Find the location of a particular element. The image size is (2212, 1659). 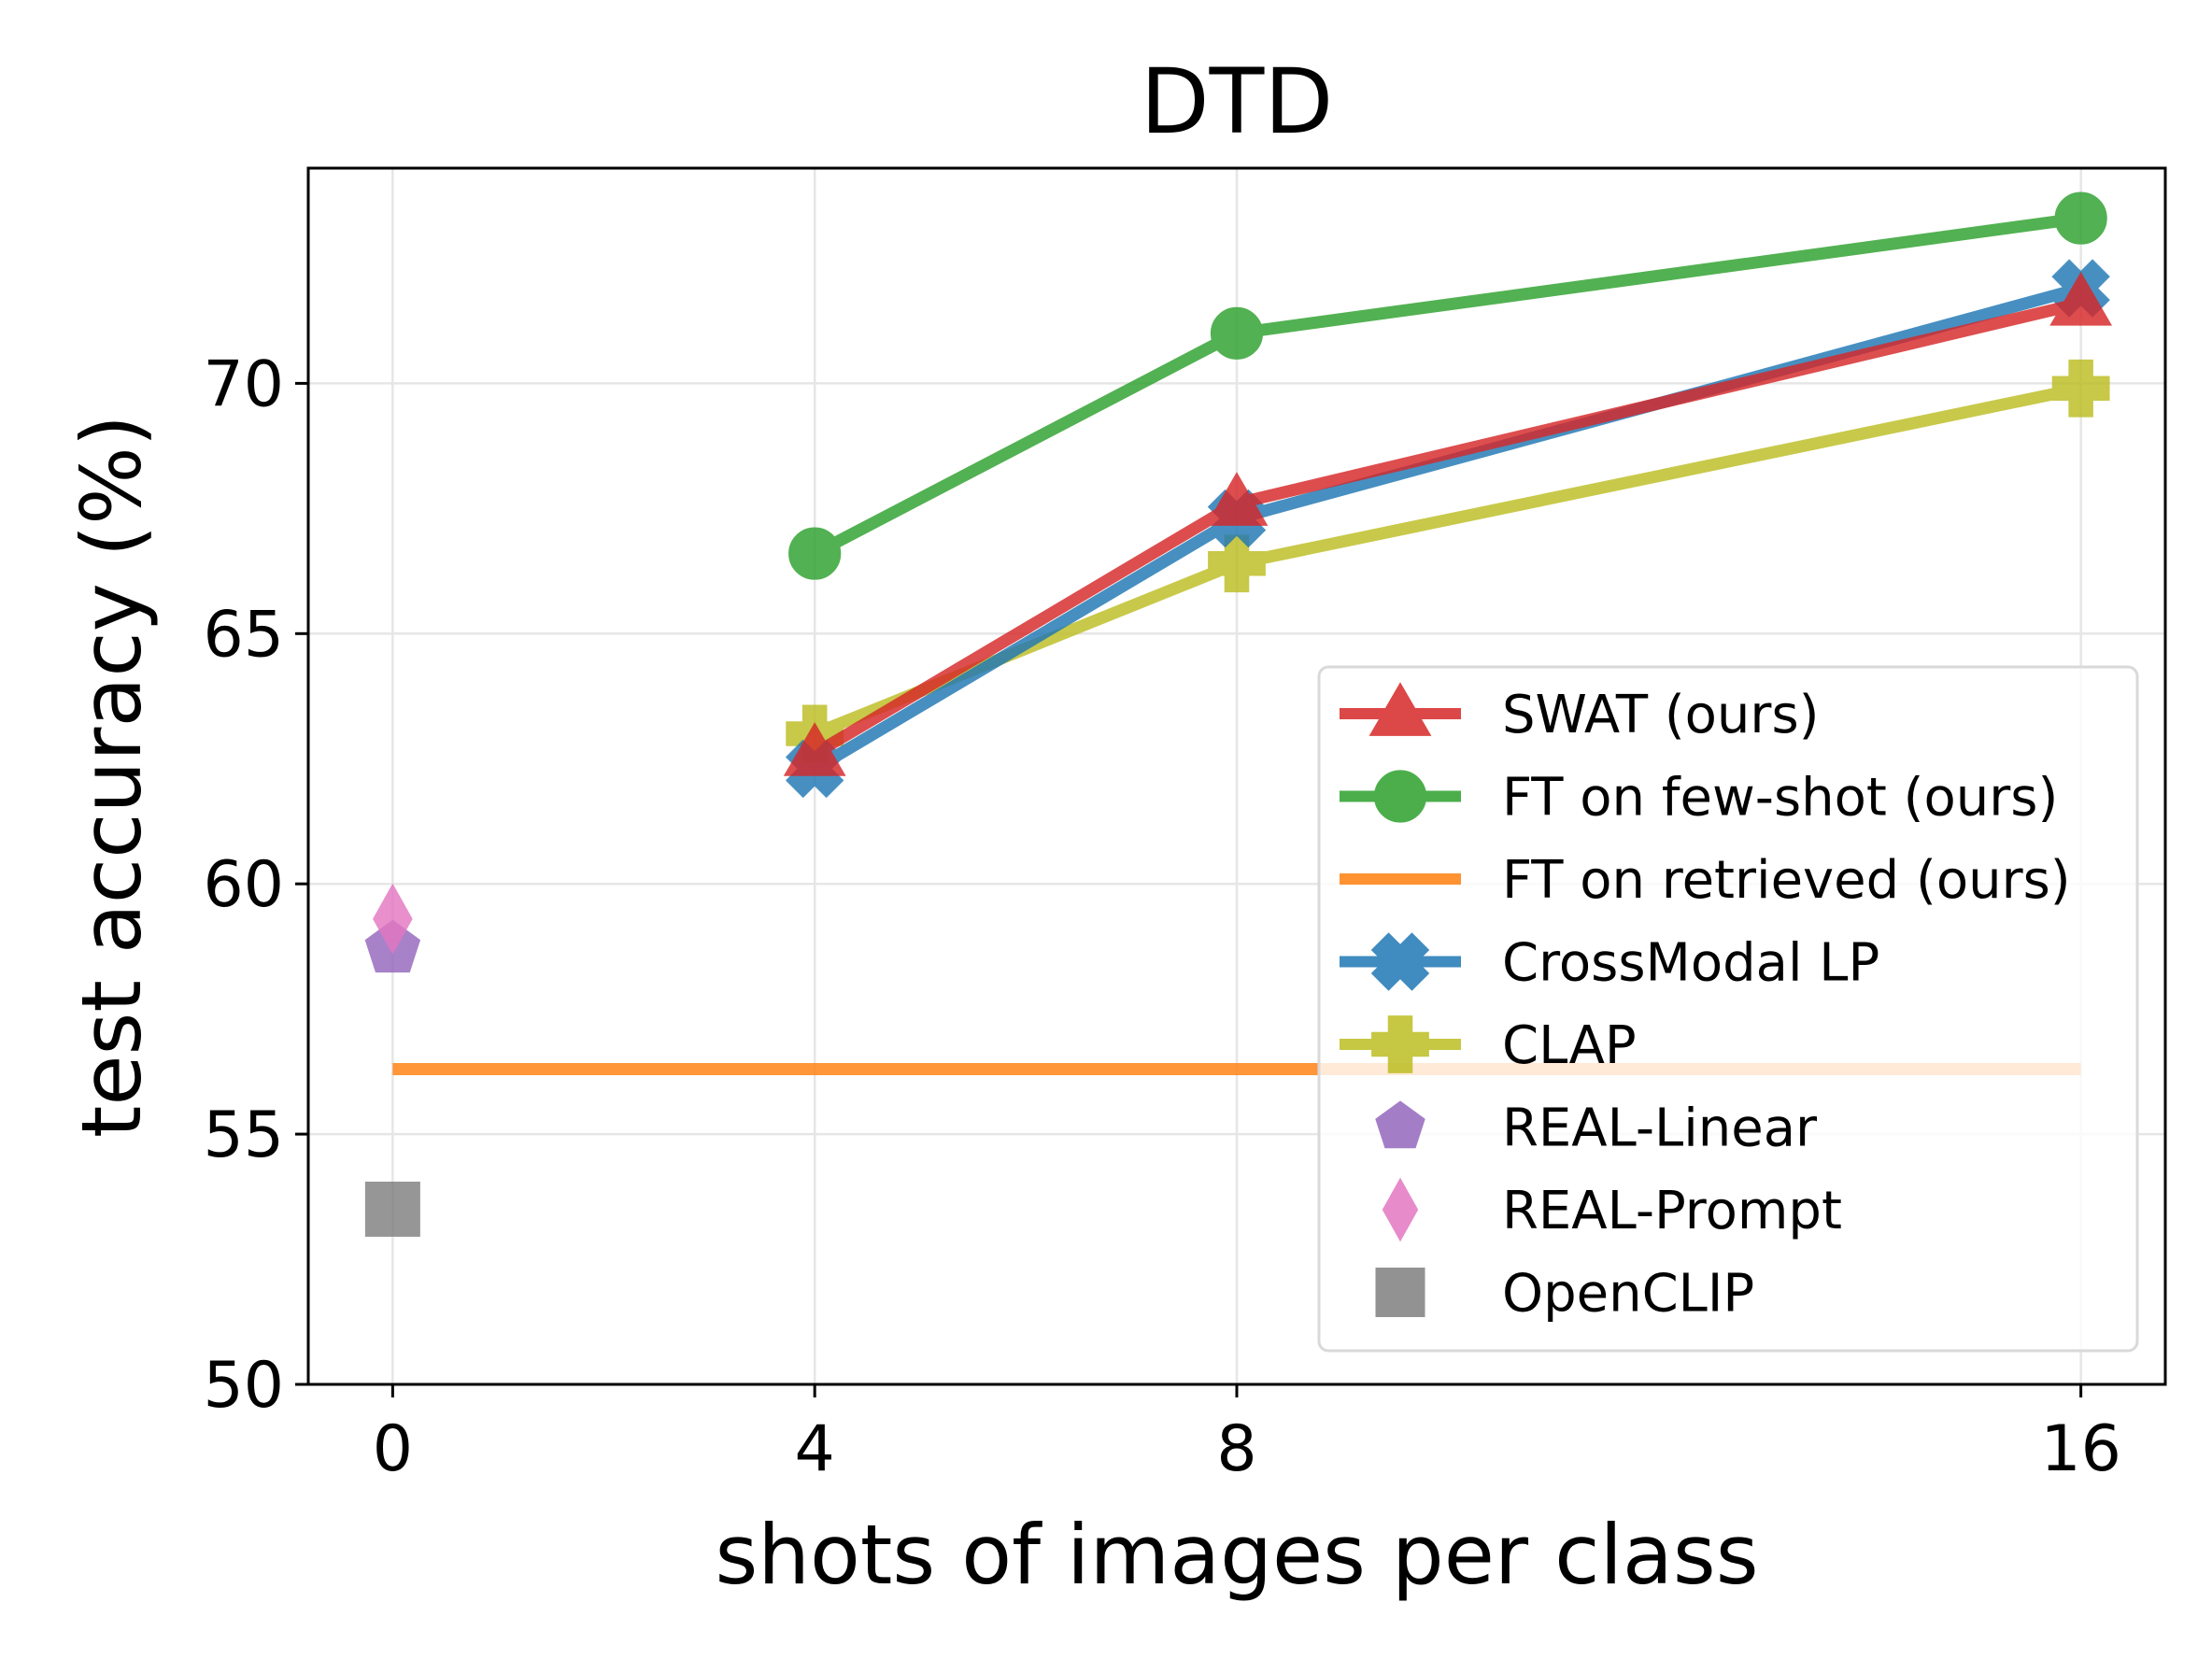

series-openclip is located at coordinates (392, 1209).